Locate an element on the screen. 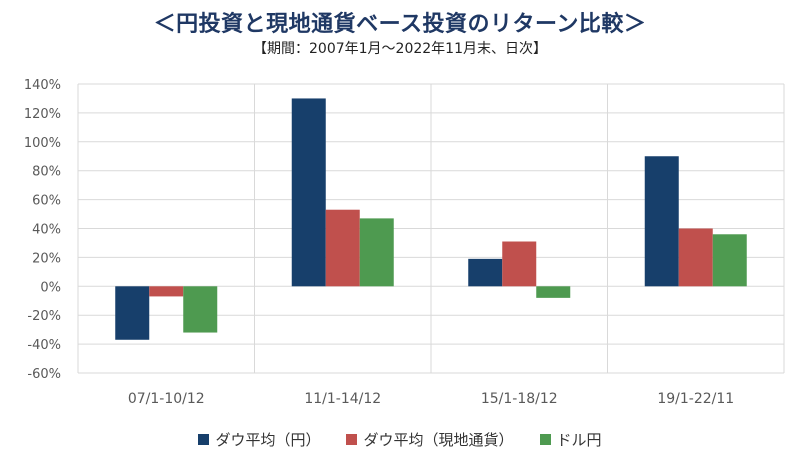 Image resolution: width=800 pixels, height=466 pixels. chart-subtitle: 【期間：2007年1月～2022年11月末、日次】 is located at coordinates (400, 49).